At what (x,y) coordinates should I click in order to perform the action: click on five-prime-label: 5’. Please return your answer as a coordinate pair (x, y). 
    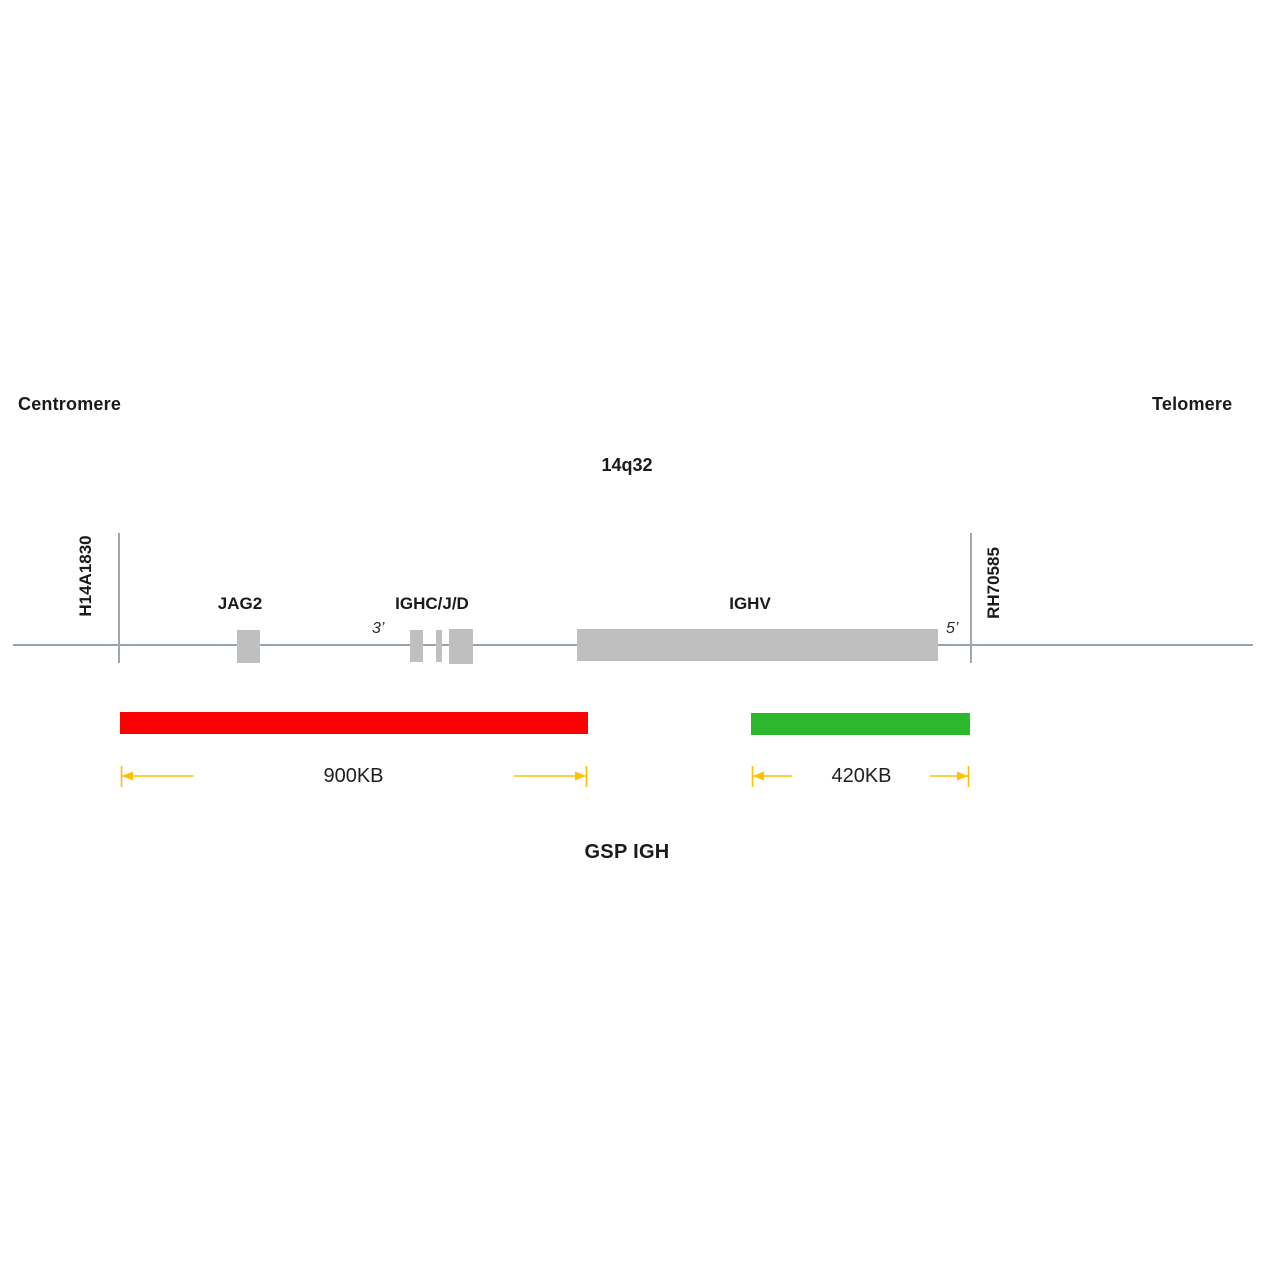
    Looking at the image, I should click on (952, 628).